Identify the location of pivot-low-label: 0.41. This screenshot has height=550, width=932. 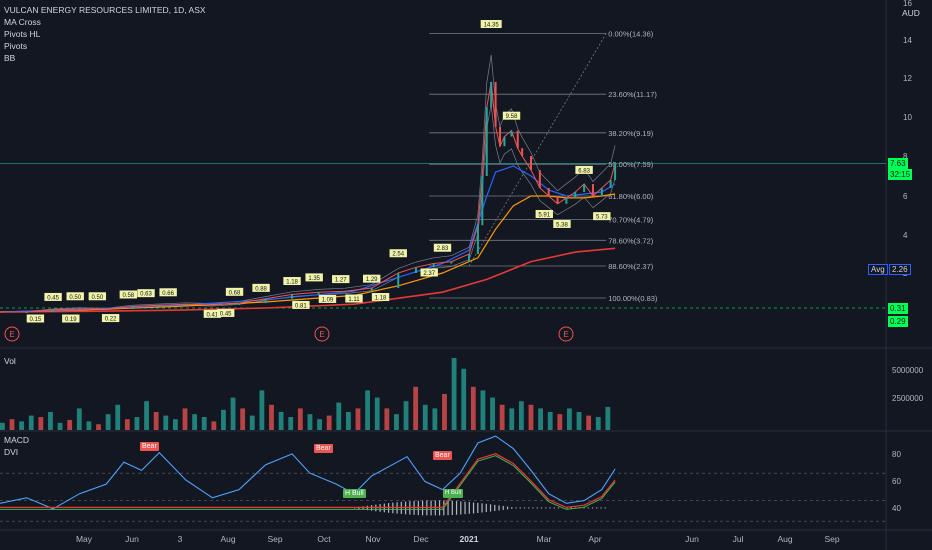
(213, 315).